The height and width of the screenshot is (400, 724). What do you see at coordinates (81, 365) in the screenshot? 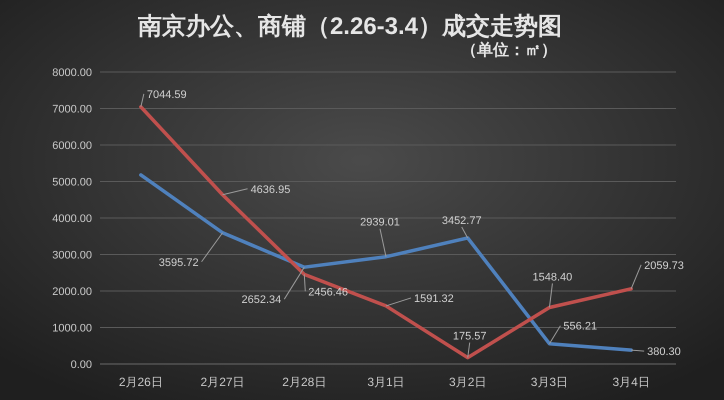
I see `y-tick-label: 0.00` at bounding box center [81, 365].